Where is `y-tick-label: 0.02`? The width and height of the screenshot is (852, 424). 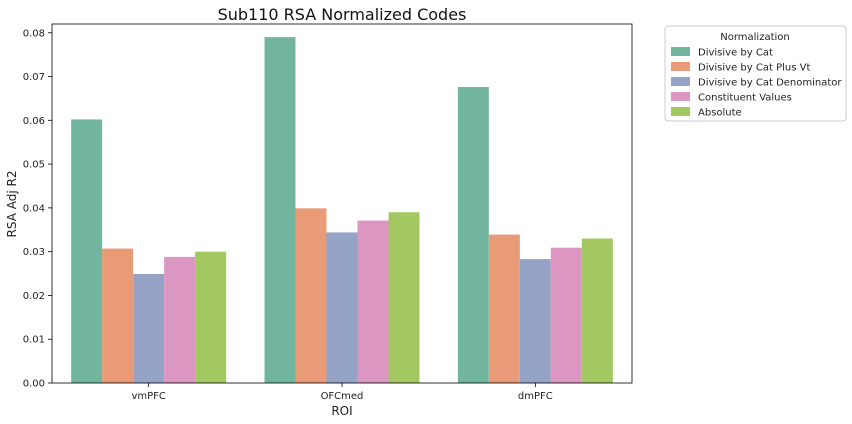
y-tick-label: 0.02 is located at coordinates (34, 296).